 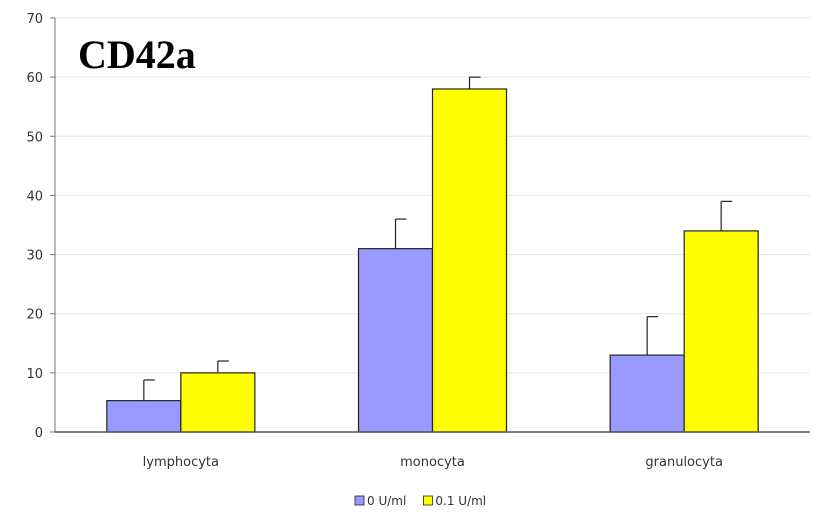 I want to click on category-label-granulocyta: granulocyta, so click(x=684, y=462).